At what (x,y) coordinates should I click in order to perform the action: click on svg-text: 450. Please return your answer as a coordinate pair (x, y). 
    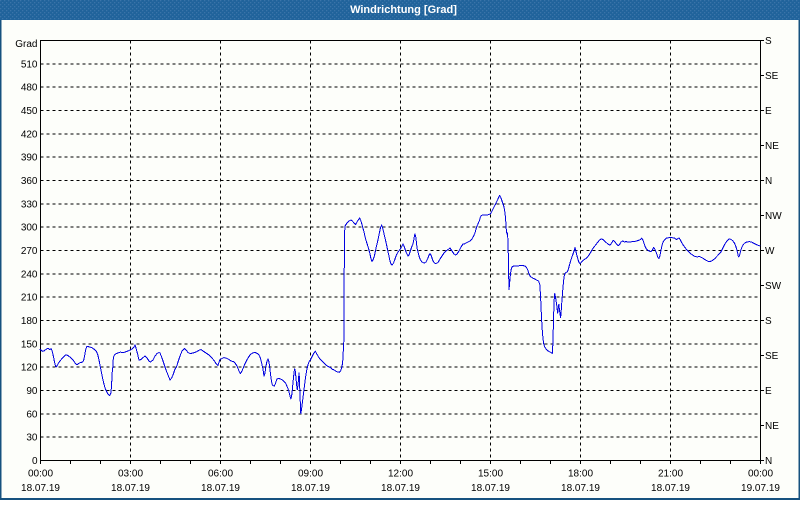
    Looking at the image, I should click on (29, 111).